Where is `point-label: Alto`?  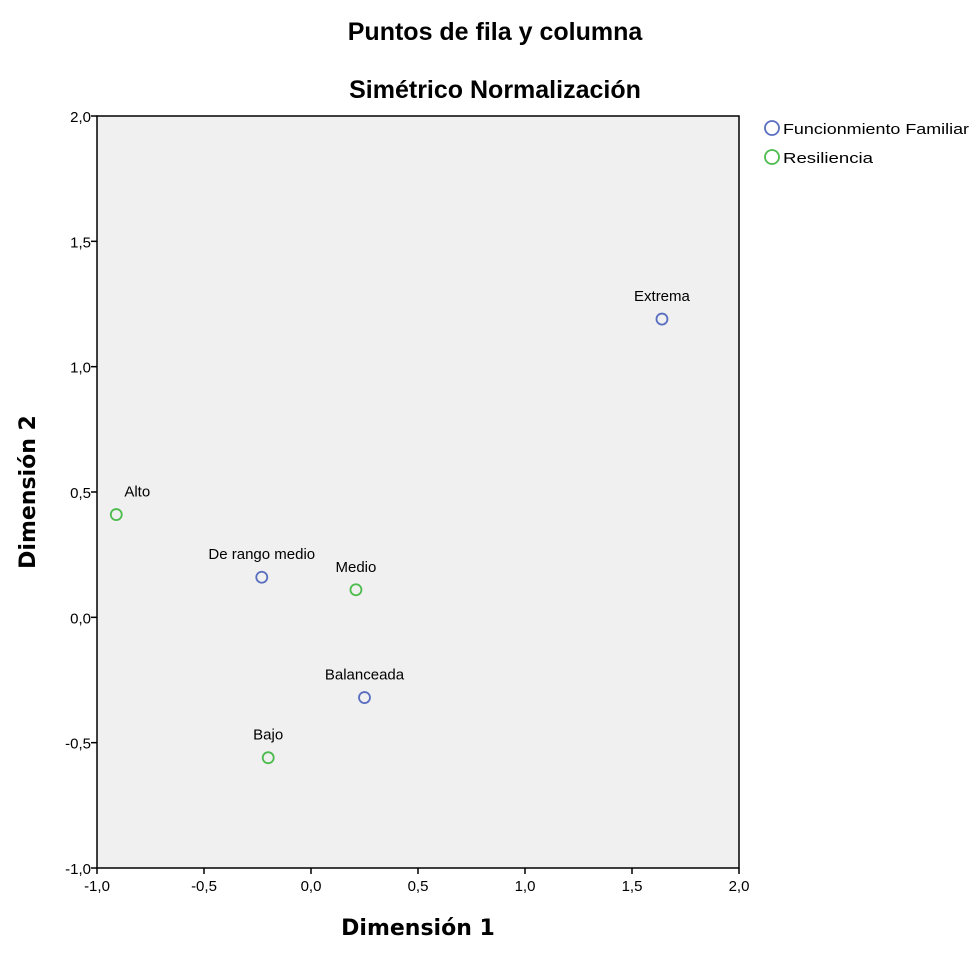
point-label: Alto is located at coordinates (137, 492).